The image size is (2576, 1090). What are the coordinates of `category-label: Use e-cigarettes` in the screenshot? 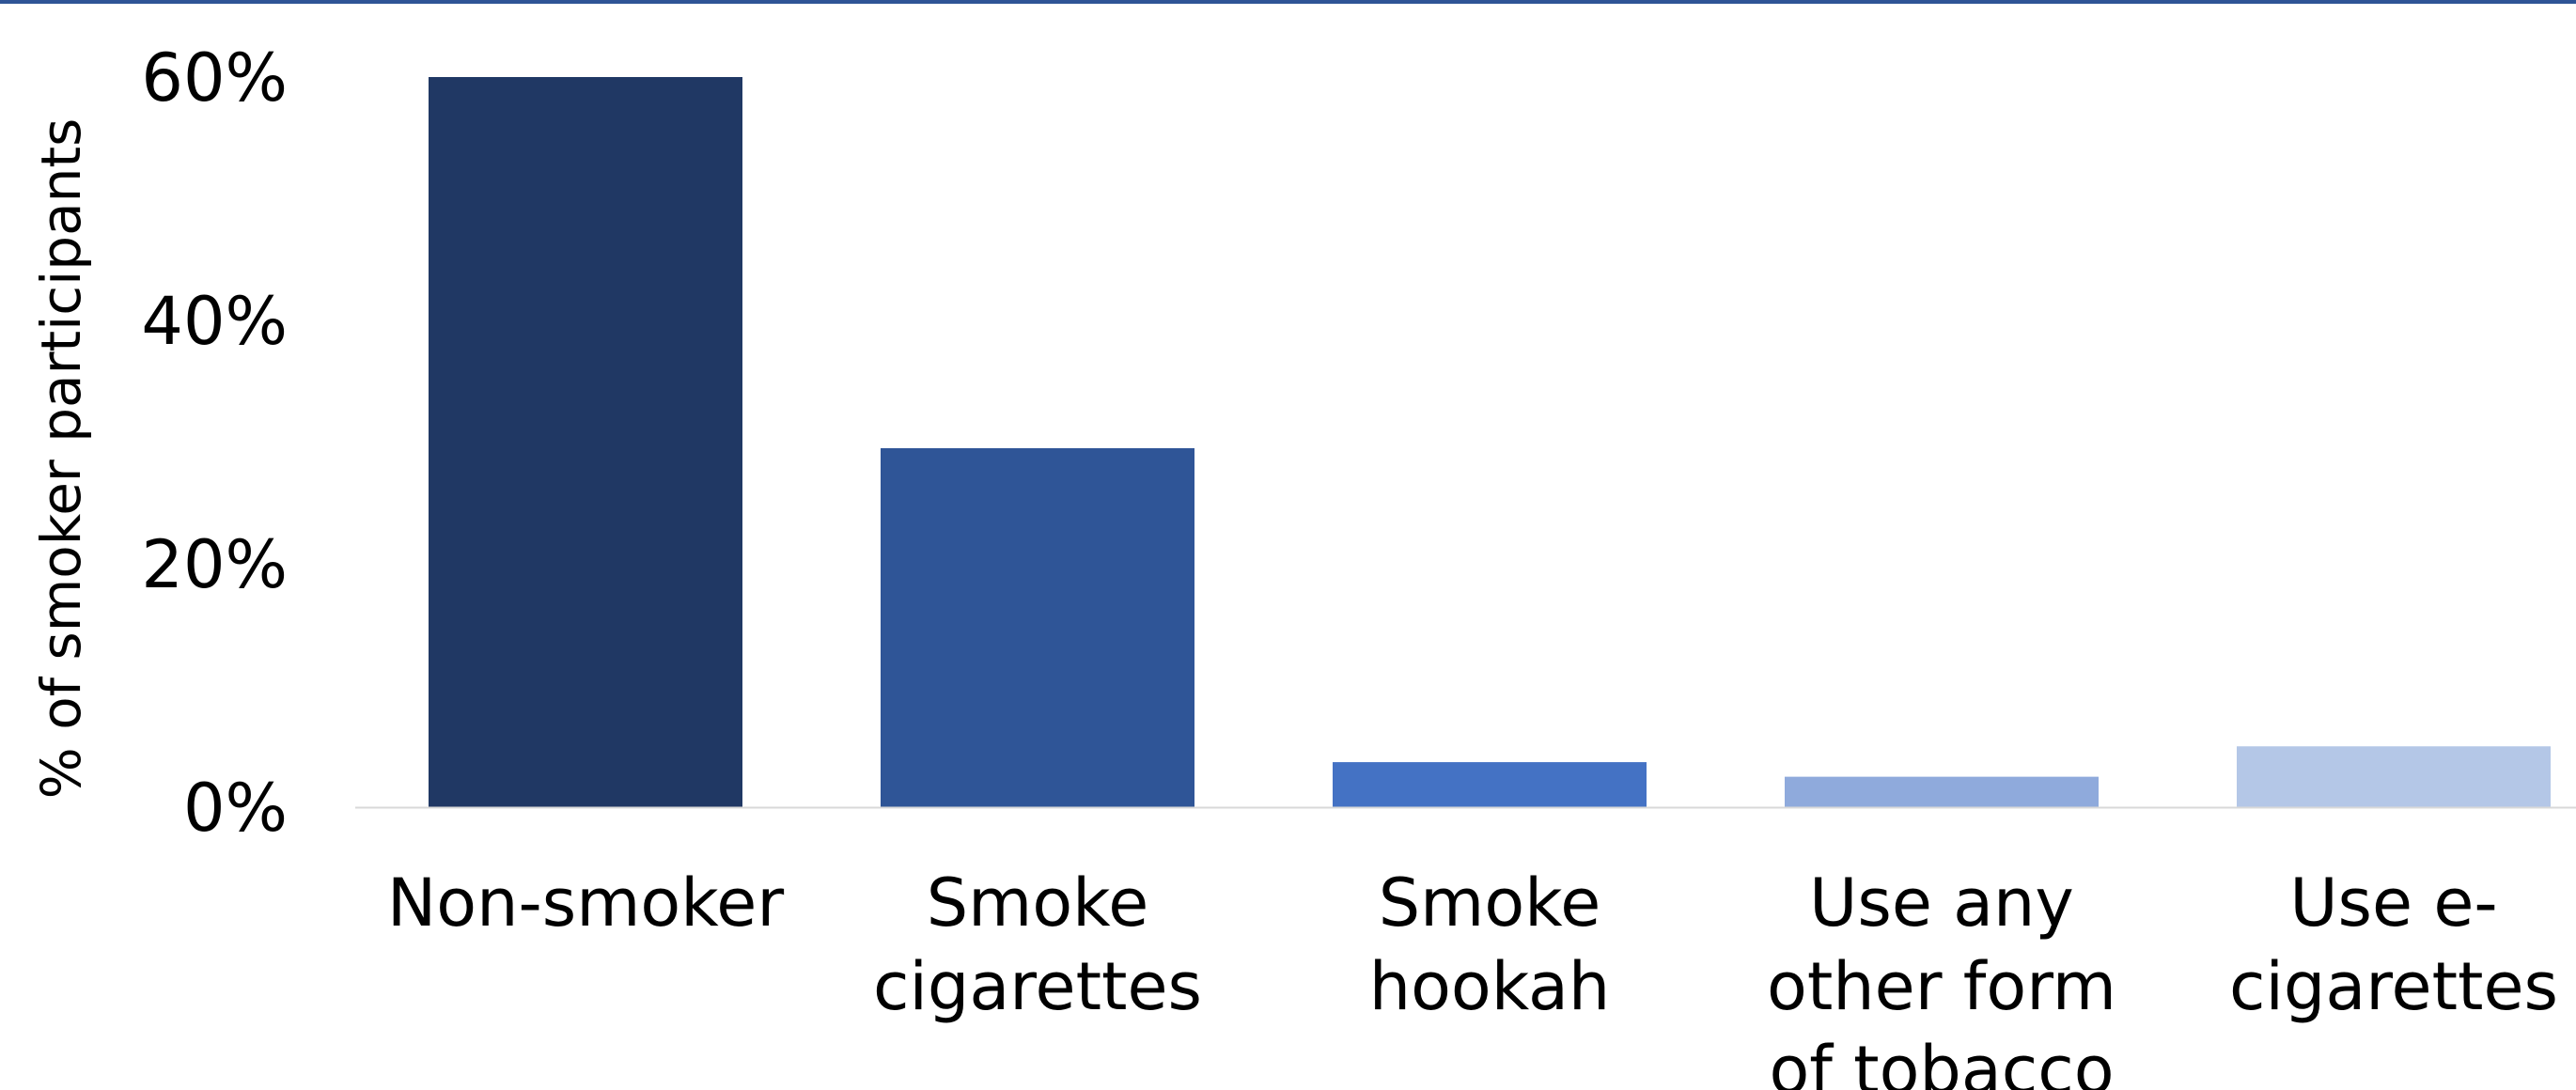 It's located at (2393, 944).